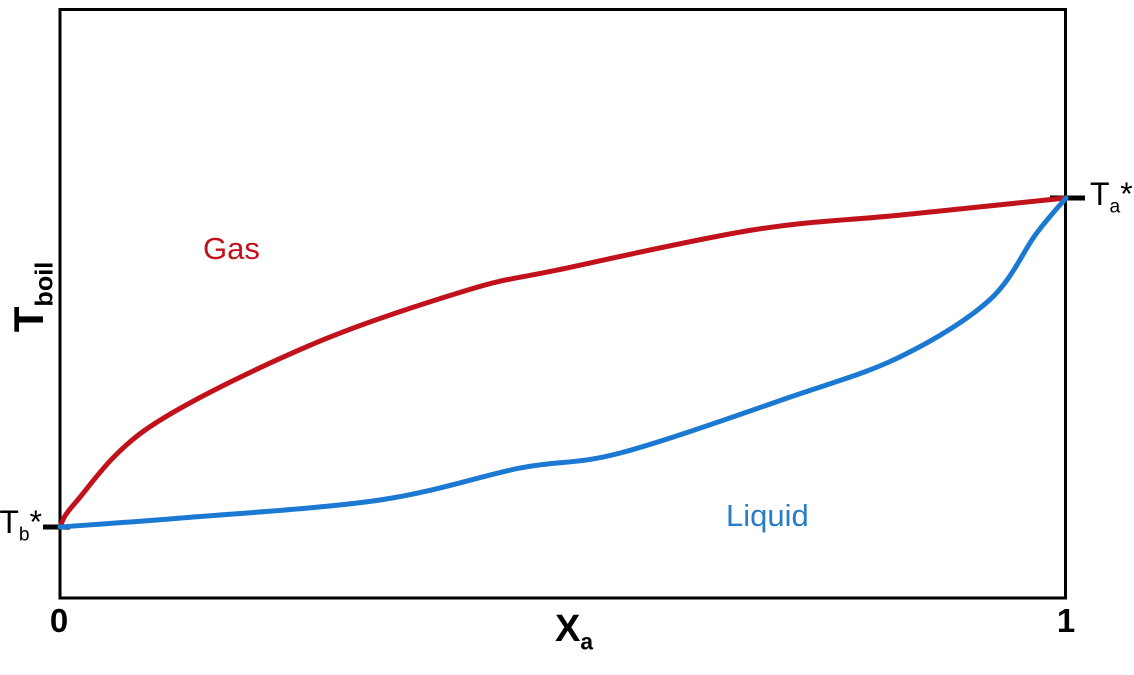 Image resolution: width=1134 pixels, height=675 pixels. Describe the element at coordinates (767, 515) in the screenshot. I see `liquid-region-label: Liquid` at that location.